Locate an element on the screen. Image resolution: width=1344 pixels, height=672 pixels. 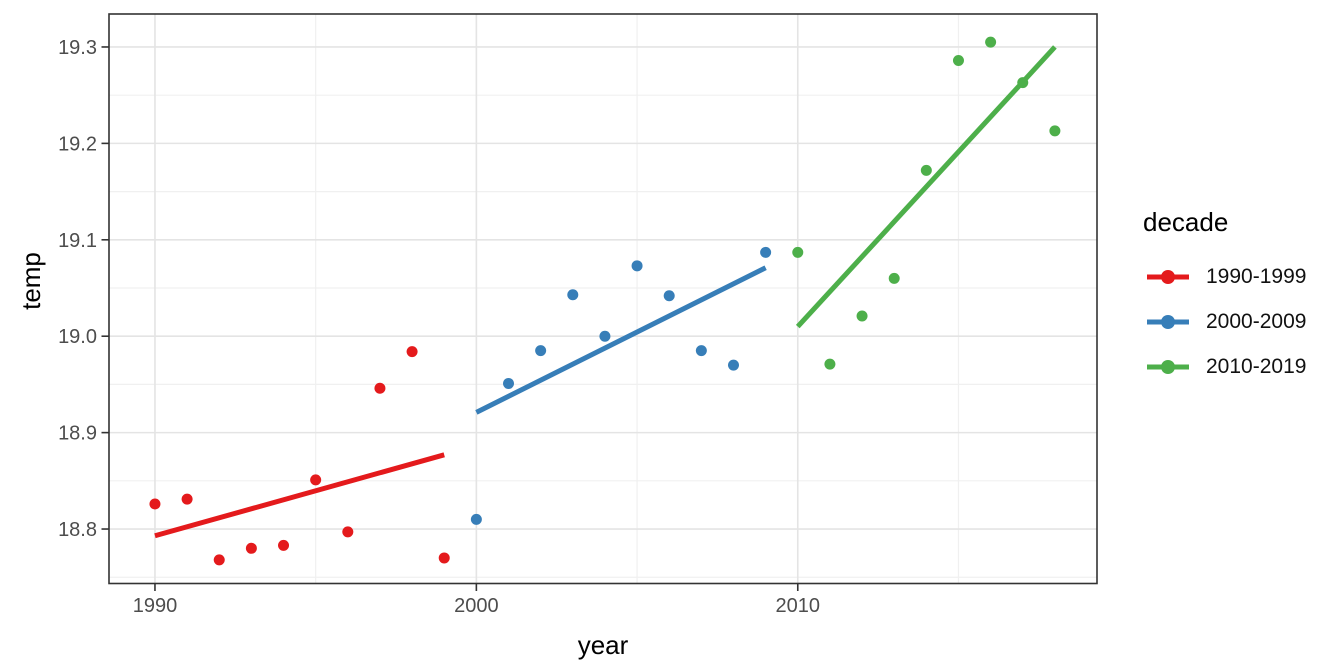
x-tick-label: 1990 is located at coordinates (155, 606).